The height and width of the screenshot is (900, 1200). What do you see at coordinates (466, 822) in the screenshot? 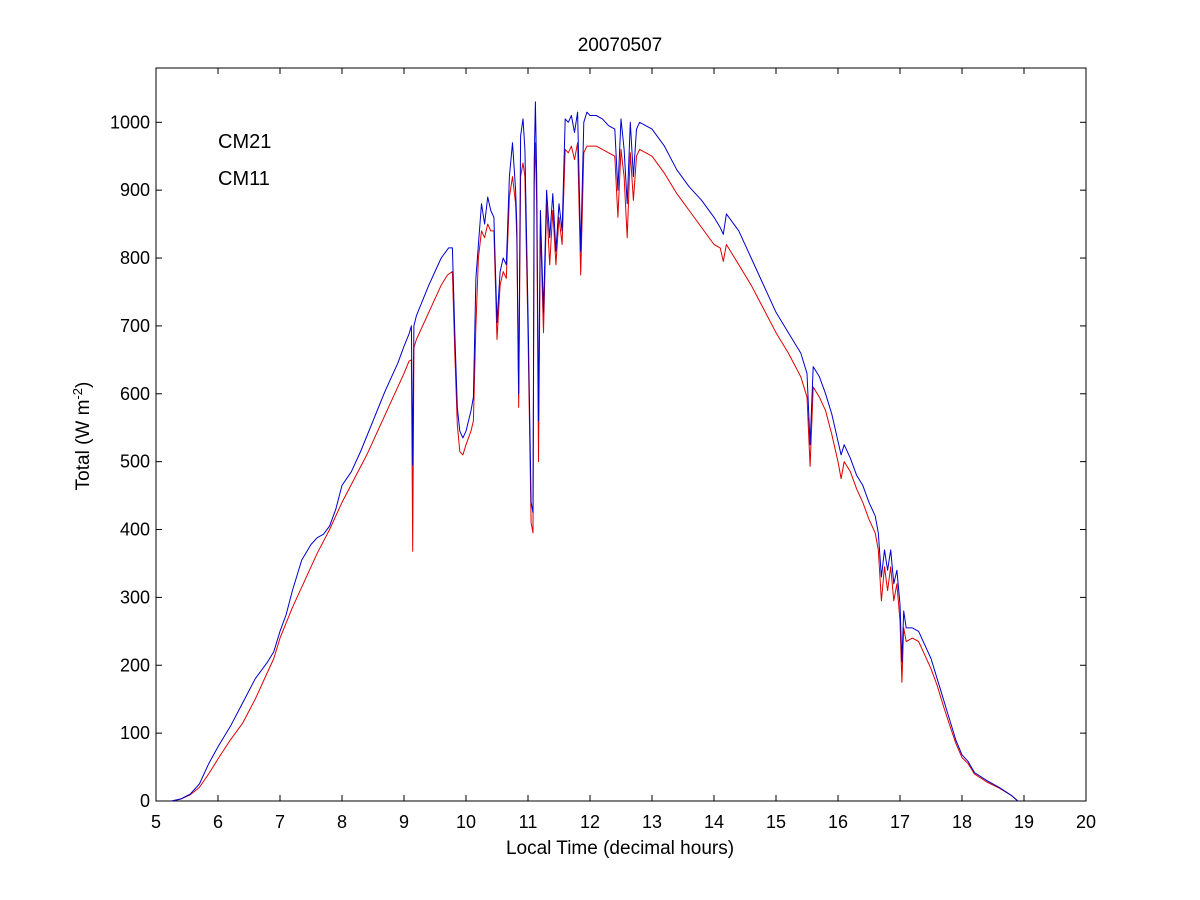
I see `x-tick-label: 10` at bounding box center [466, 822].